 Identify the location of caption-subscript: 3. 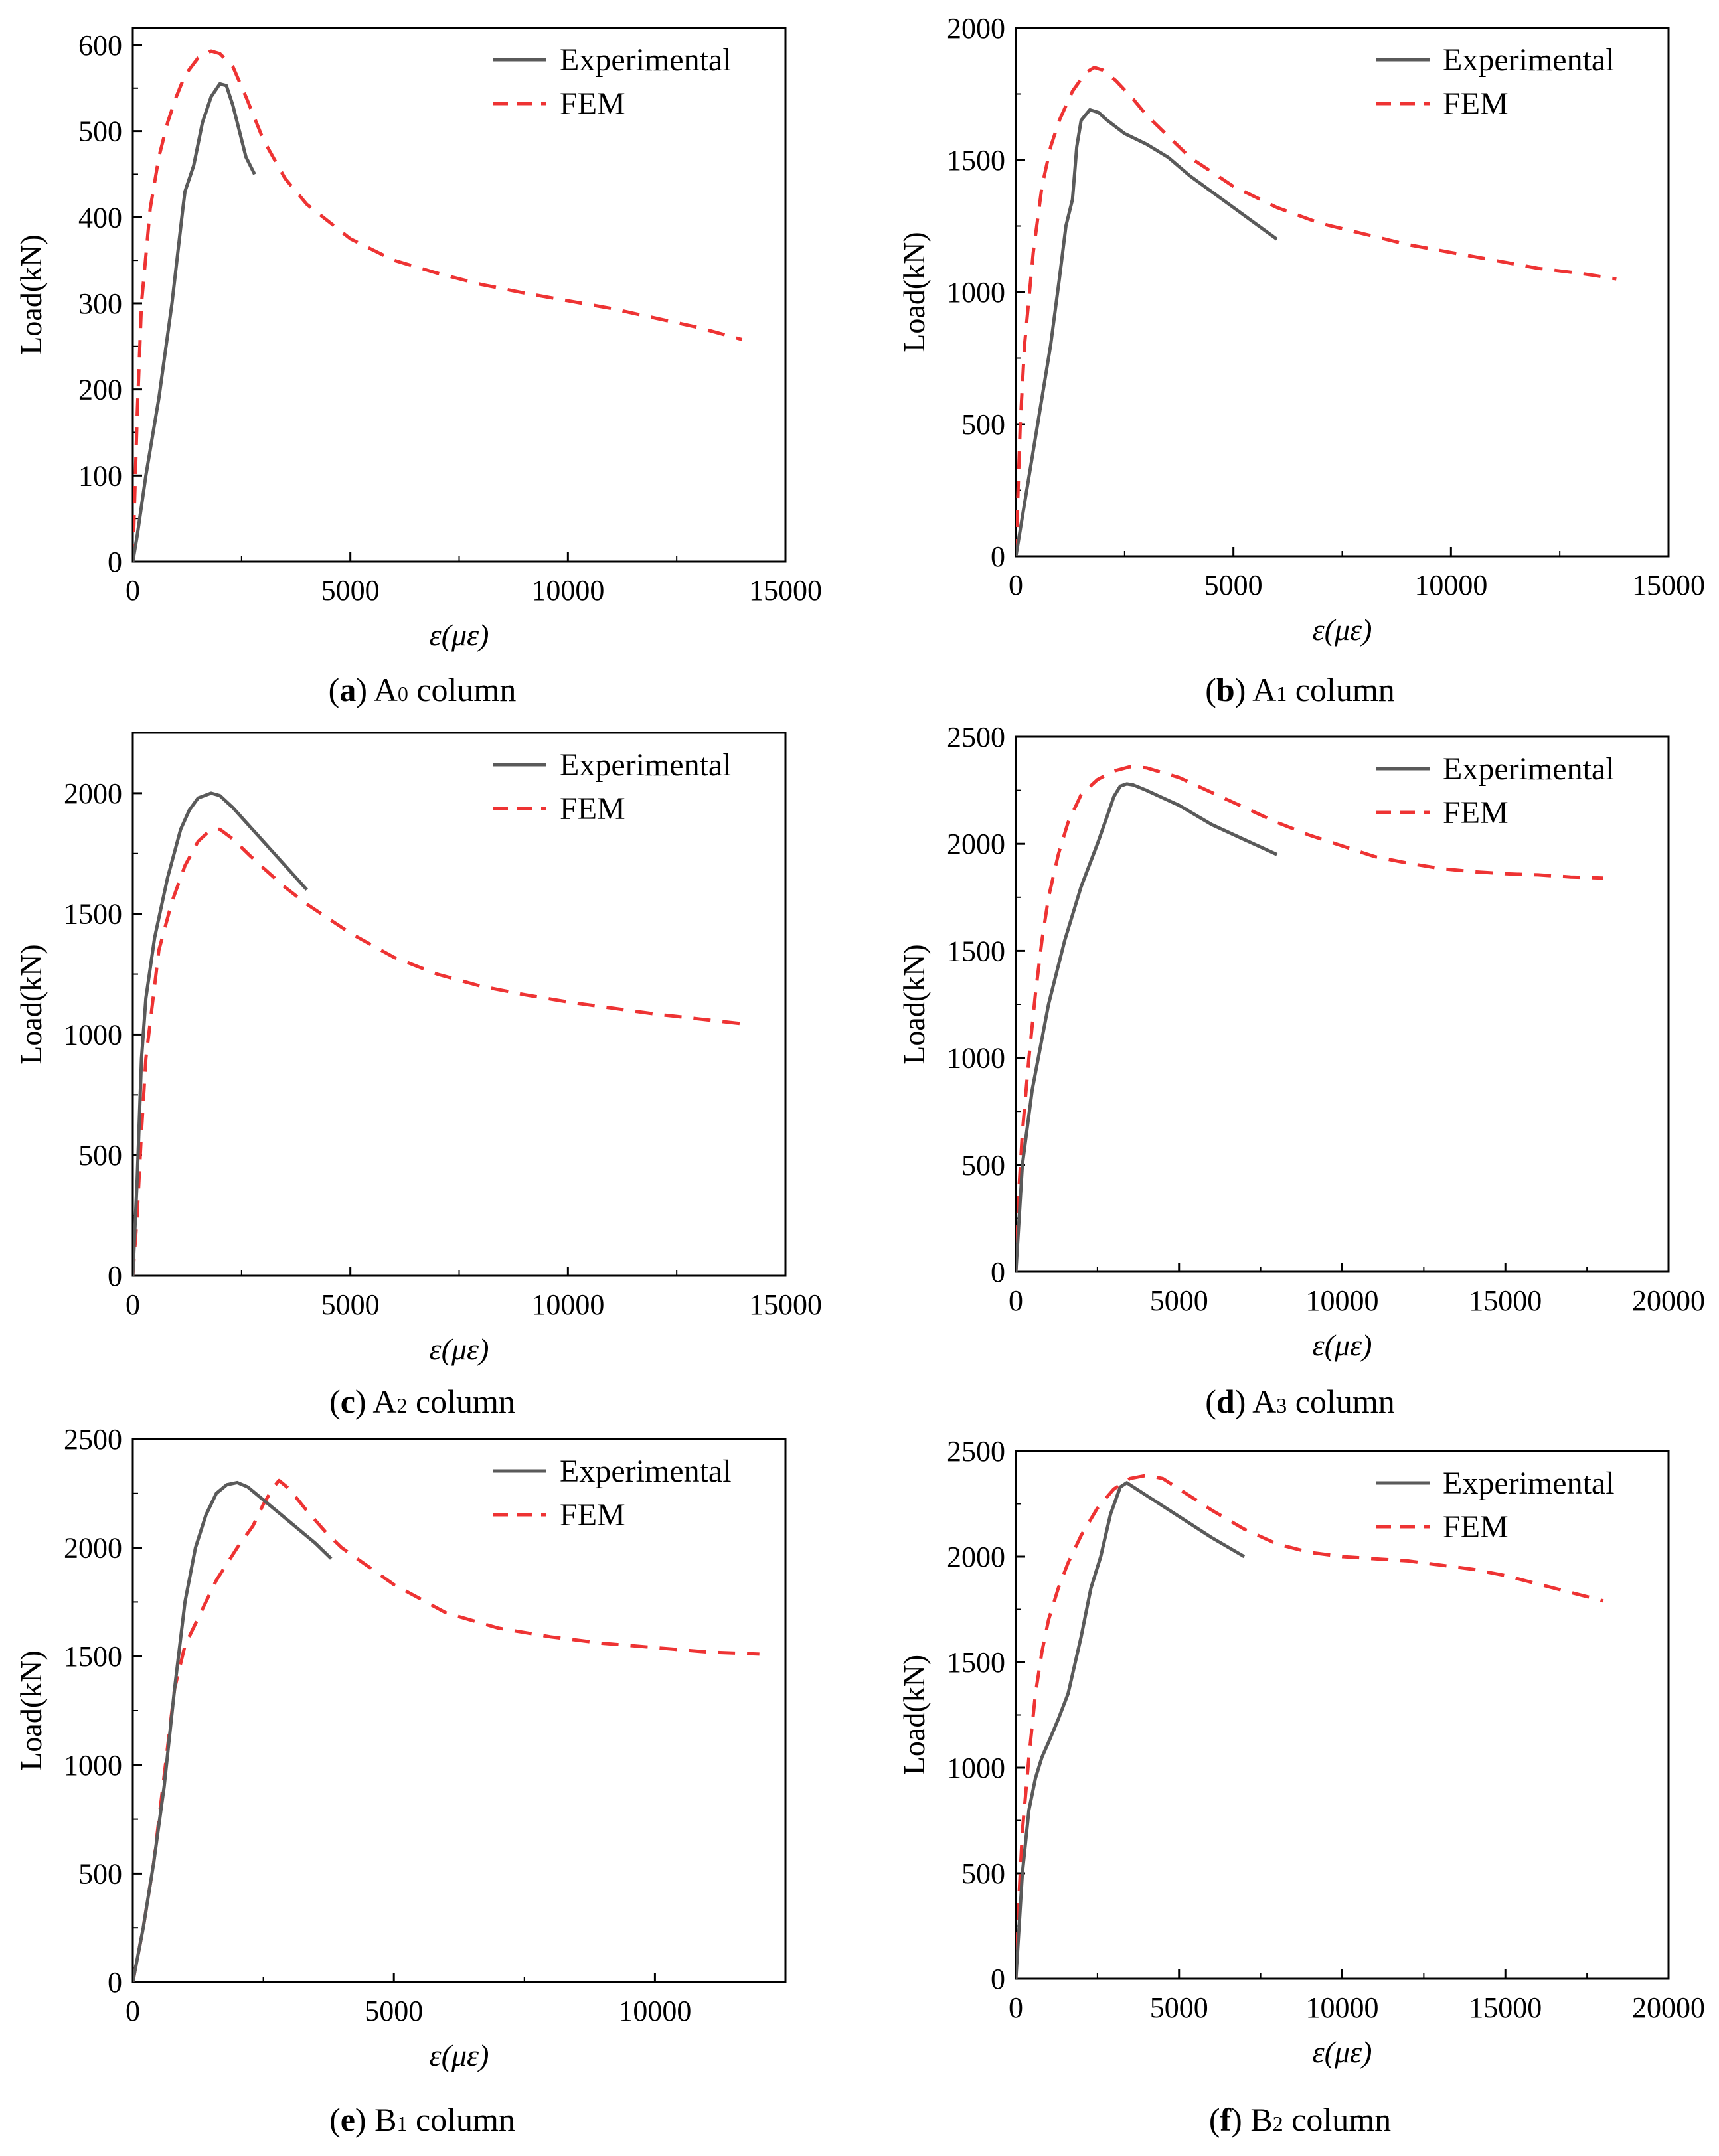
(1281, 1405).